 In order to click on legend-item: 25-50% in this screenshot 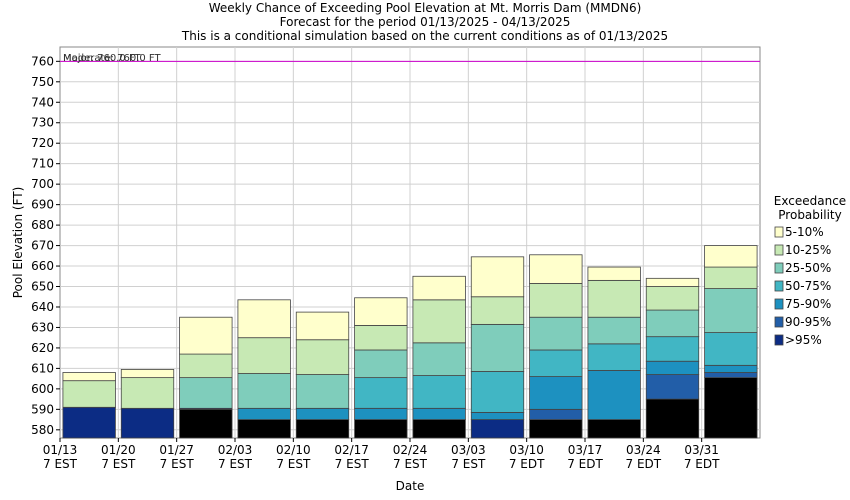, I will do `click(802, 268)`.